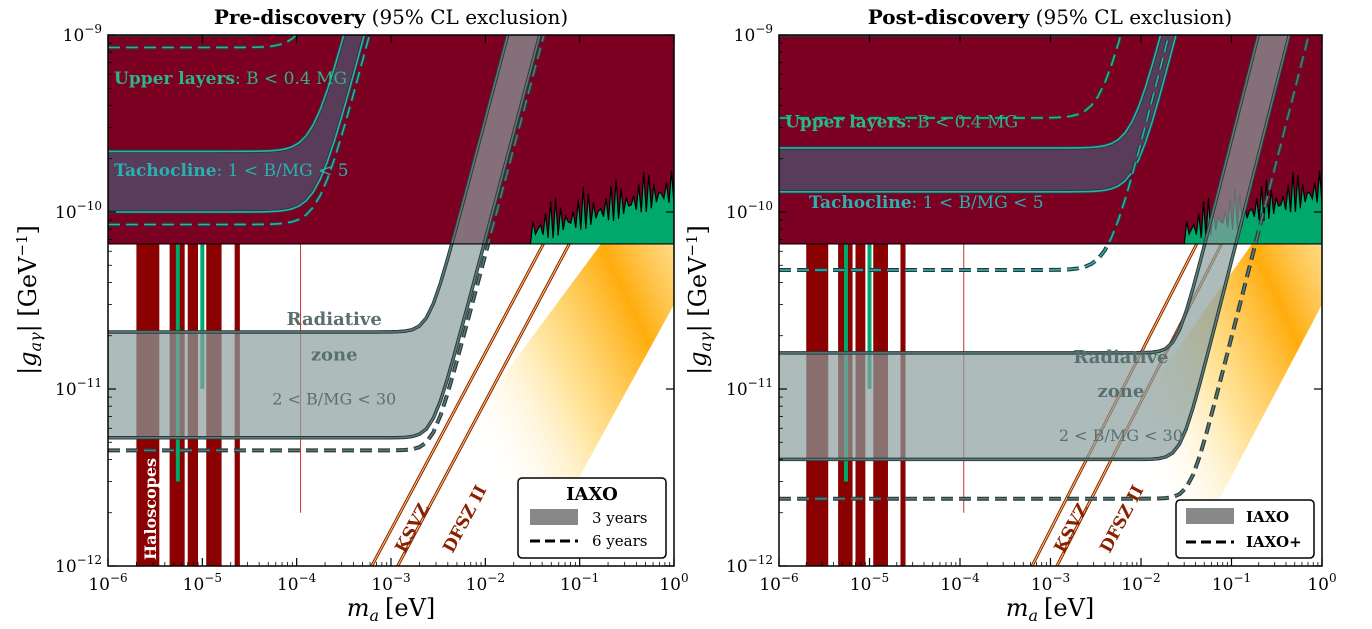  I want to click on tachocline-6y-dash-line, so click(239, 130).